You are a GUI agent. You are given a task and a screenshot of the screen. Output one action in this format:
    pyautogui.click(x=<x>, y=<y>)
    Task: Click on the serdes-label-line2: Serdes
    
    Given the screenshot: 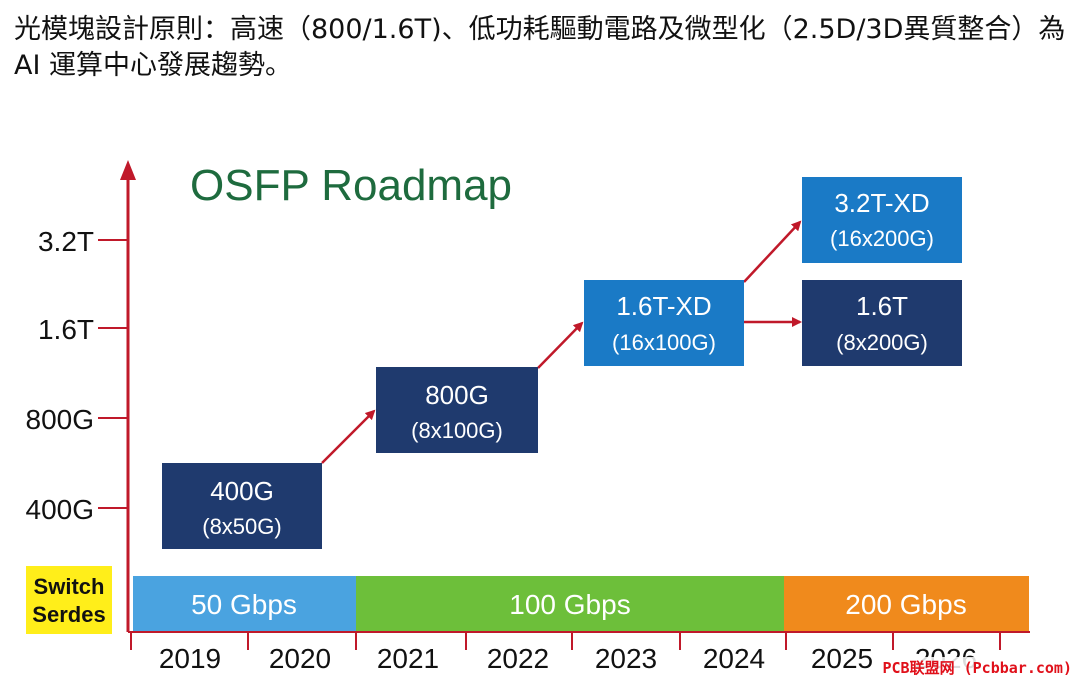 What is the action you would take?
    pyautogui.click(x=68, y=614)
    